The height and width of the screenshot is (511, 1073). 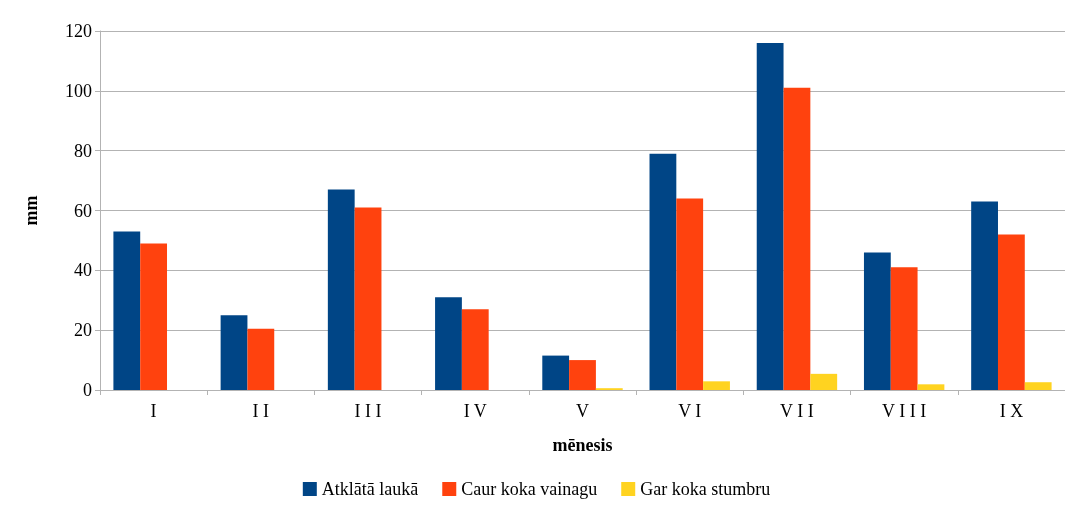 What do you see at coordinates (83, 210) in the screenshot?
I see `y-tick-label: 60` at bounding box center [83, 210].